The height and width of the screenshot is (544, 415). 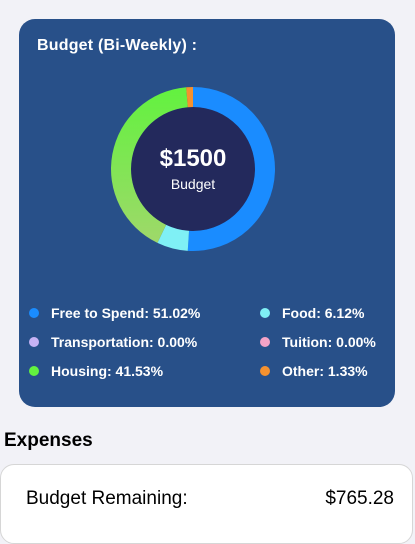 What do you see at coordinates (34, 342) in the screenshot?
I see `legend-dot-transportation` at bounding box center [34, 342].